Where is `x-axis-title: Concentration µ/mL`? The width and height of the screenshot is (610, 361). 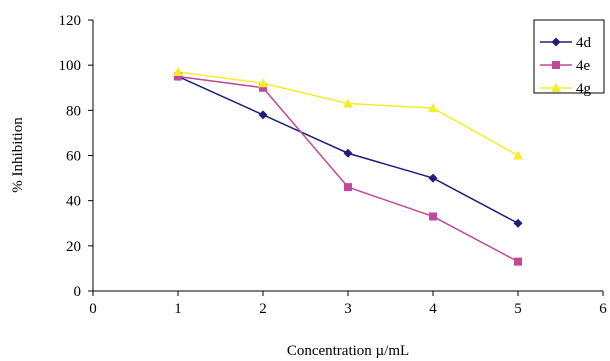 x-axis-title: Concentration µ/mL is located at coordinates (348, 351).